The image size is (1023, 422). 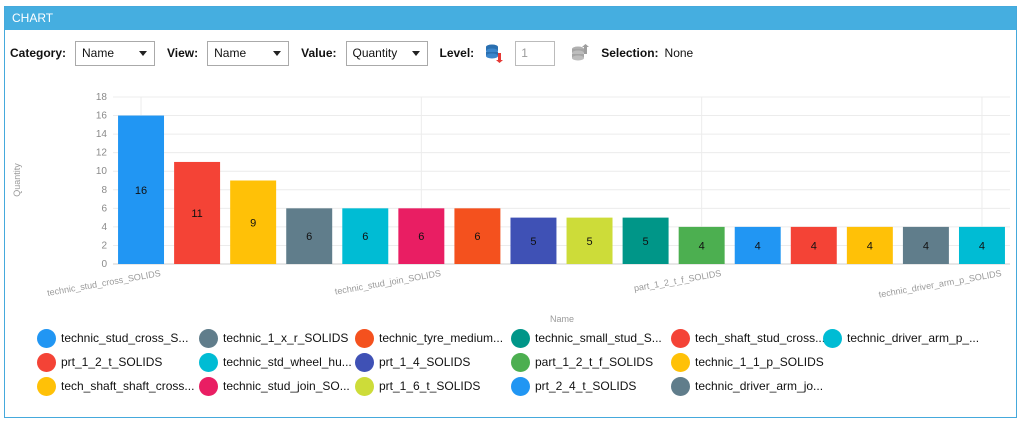 I want to click on x-axis-title: Name, so click(x=562, y=319).